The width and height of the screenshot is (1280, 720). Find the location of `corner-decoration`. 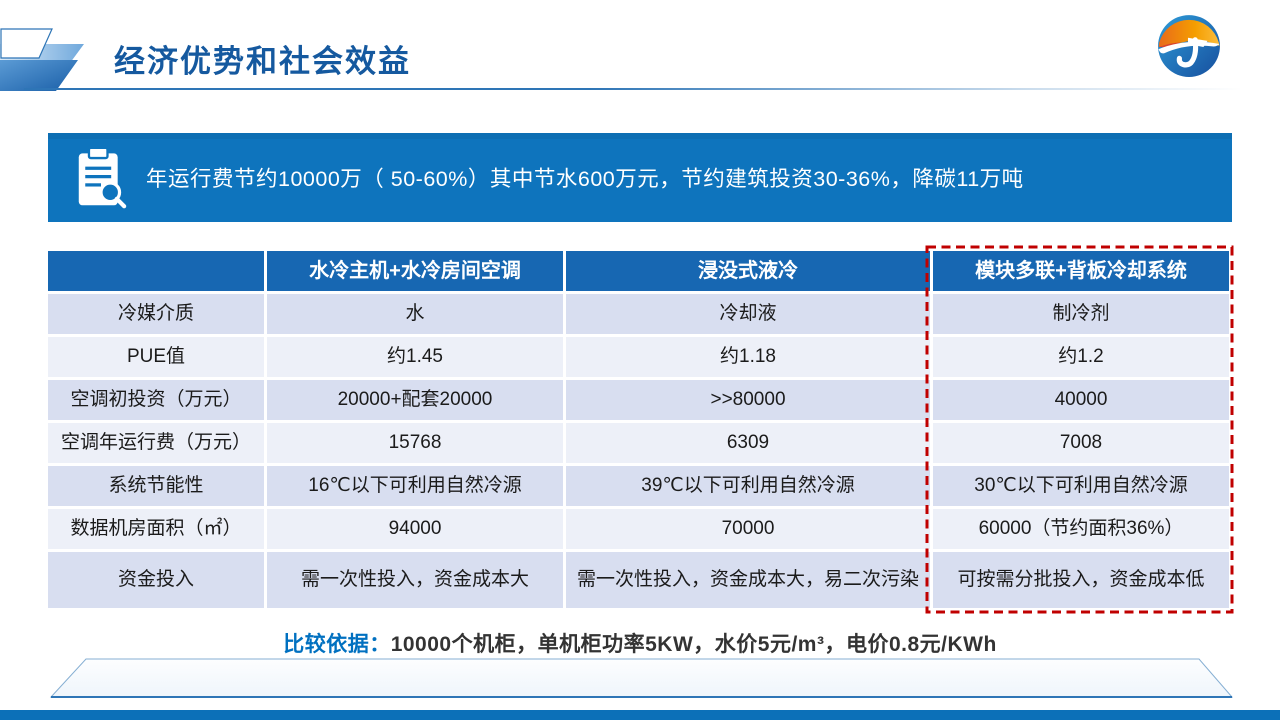

corner-decoration is located at coordinates (42, 59).